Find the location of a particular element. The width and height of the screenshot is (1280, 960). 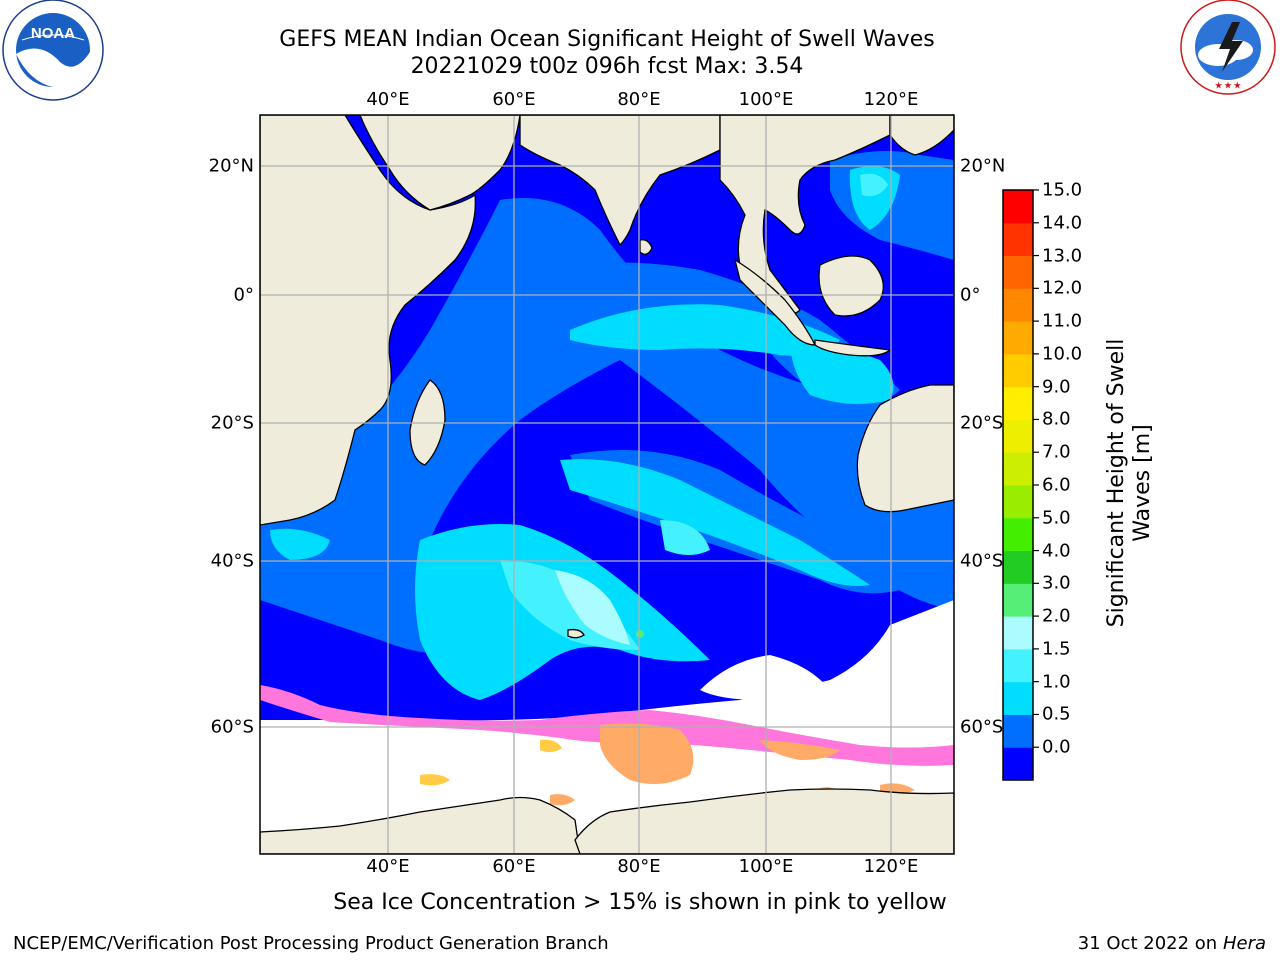

lon-label-top: 100°E is located at coordinates (766, 99).